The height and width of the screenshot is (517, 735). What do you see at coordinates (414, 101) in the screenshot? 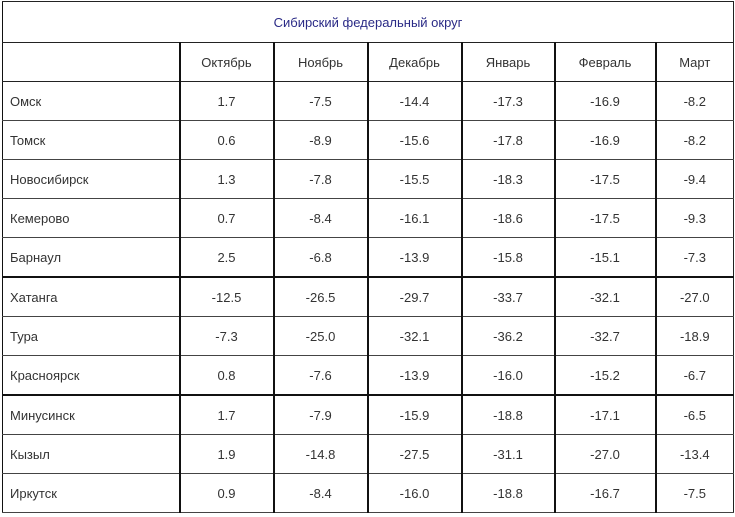
I see `temperature-cell: -14.4` at bounding box center [414, 101].